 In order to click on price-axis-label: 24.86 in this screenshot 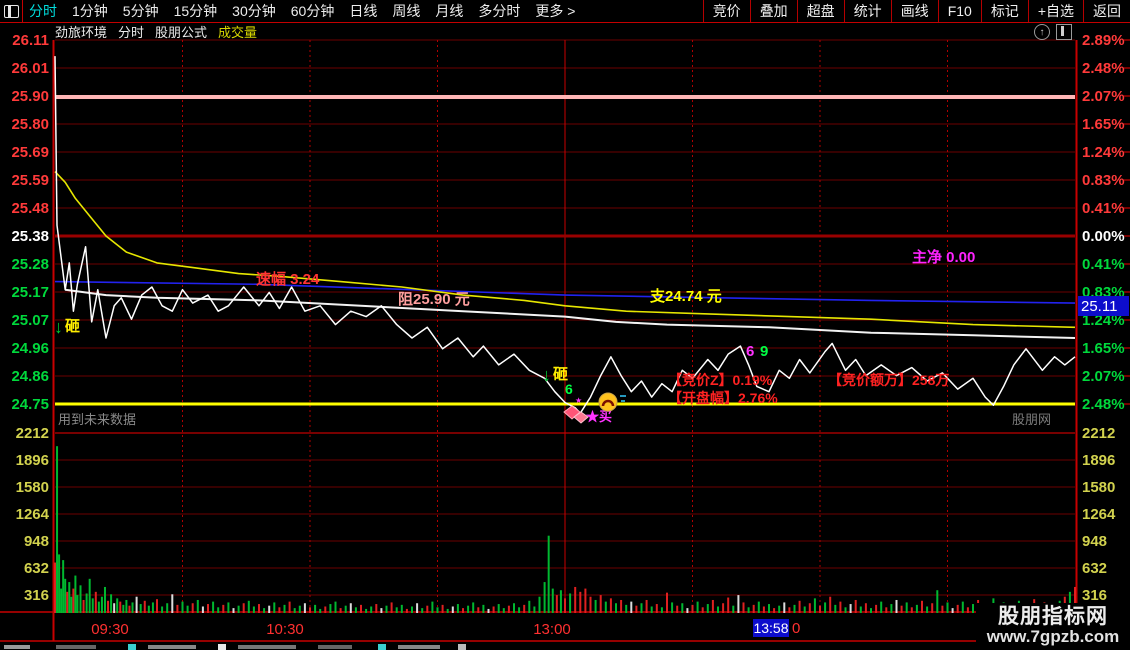, I will do `click(30, 376)`.